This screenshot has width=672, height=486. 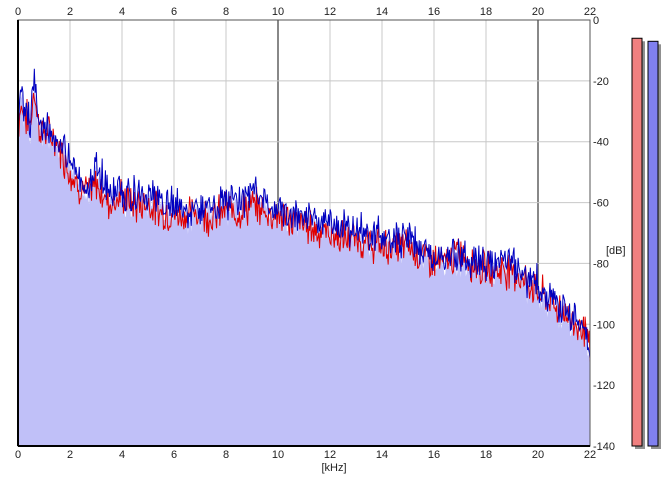 I want to click on x-axis-top-tick-labels: 0 2 4 6 8 10 12 14 16 18 20 22, so click(x=305, y=12).